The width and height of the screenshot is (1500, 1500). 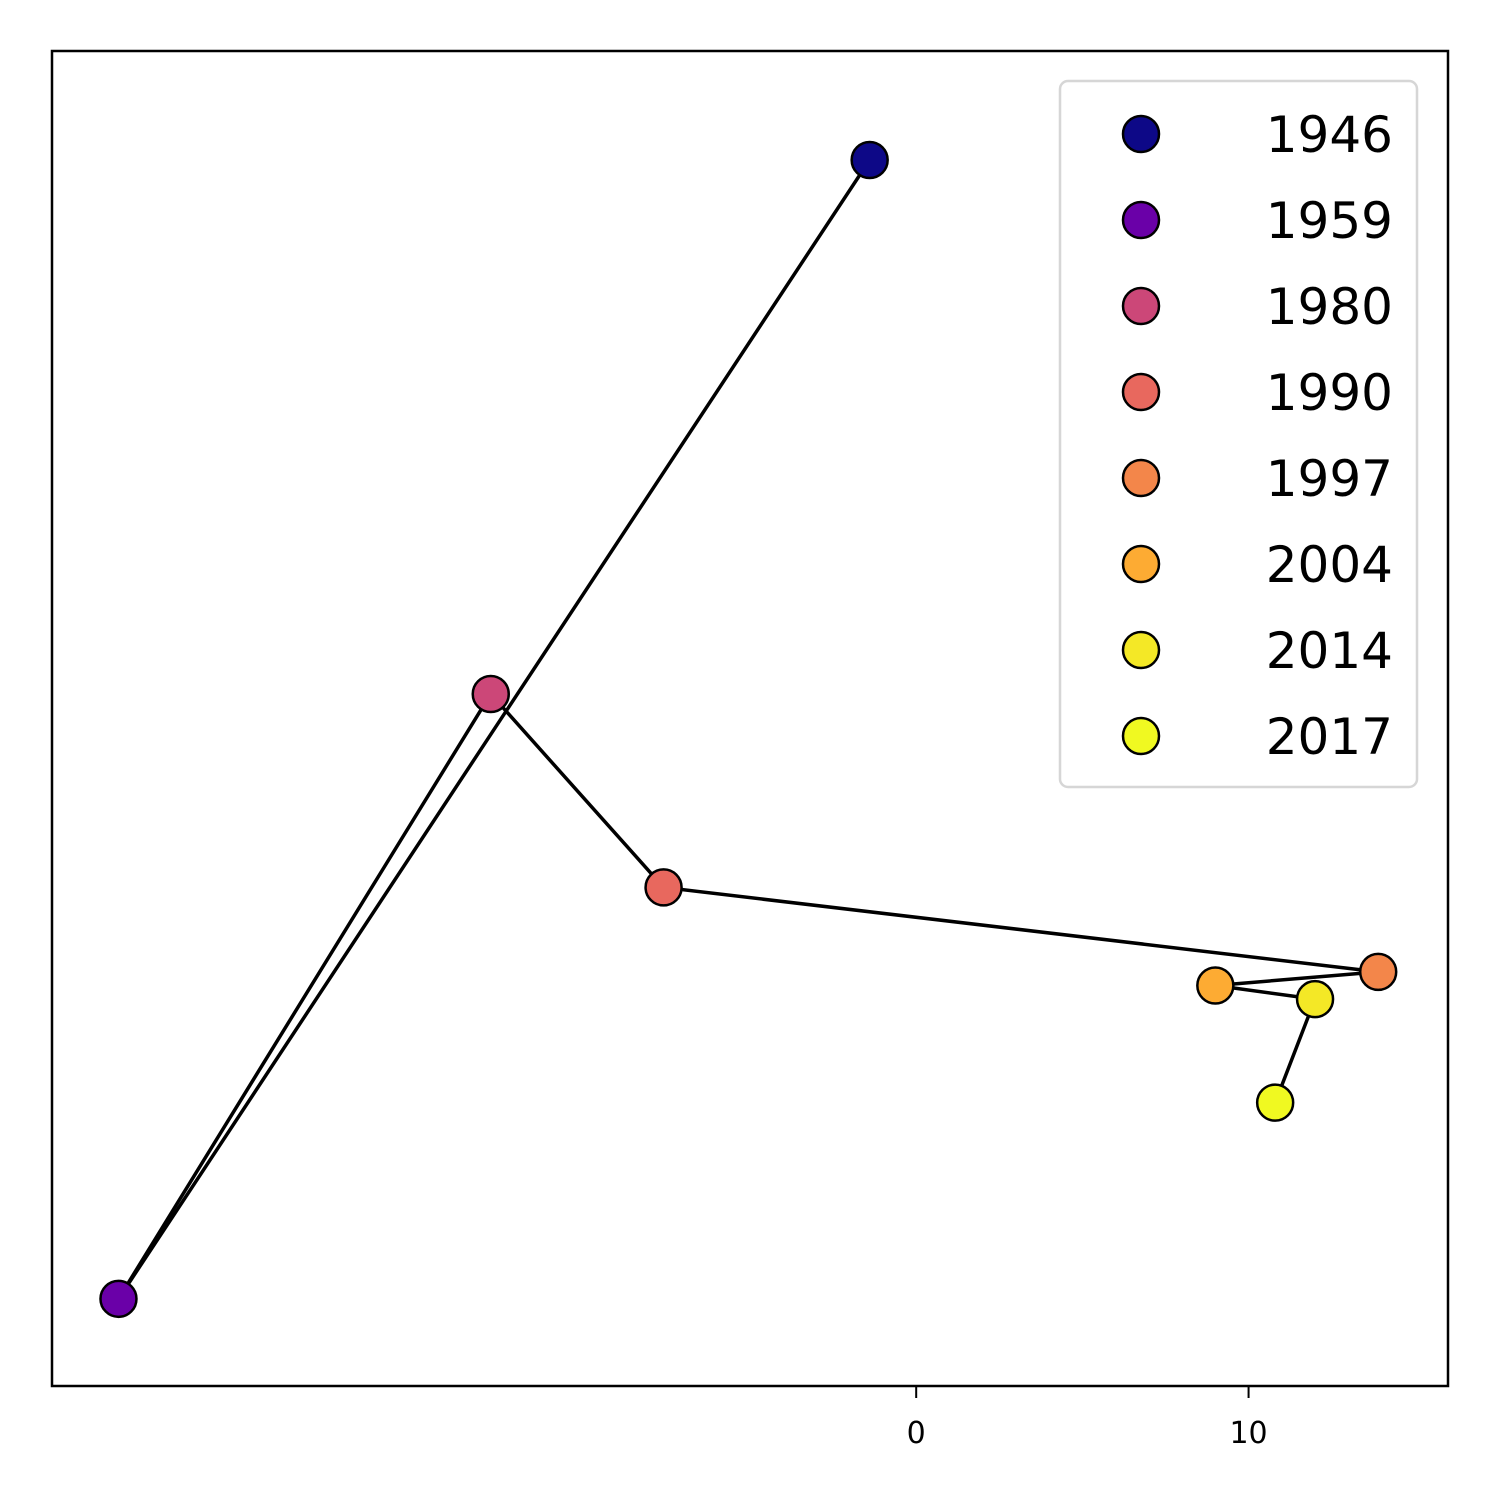 What do you see at coordinates (1141, 564) in the screenshot?
I see `legend-marker-2004` at bounding box center [1141, 564].